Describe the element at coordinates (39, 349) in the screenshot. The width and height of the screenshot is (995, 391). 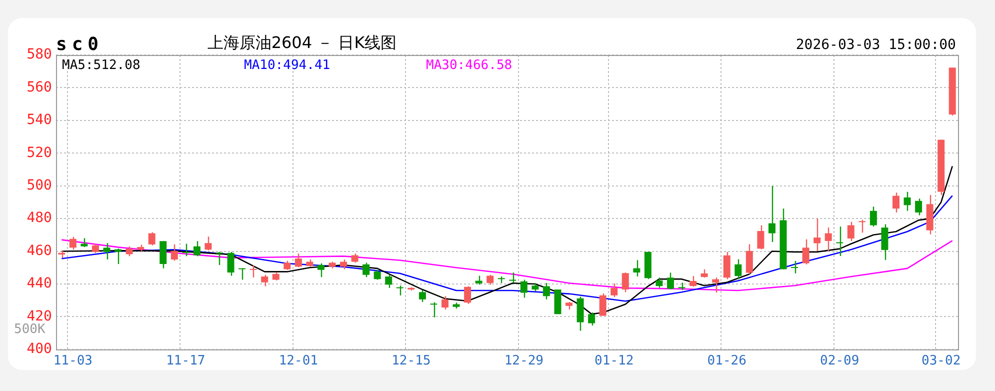
I see `y-tick-label: 400` at that location.